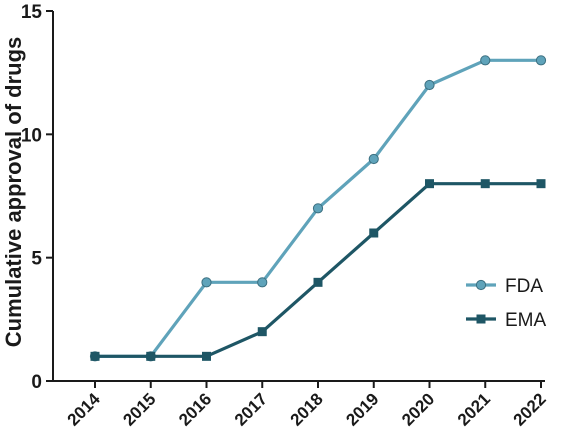 This screenshot has height=445, width=568. I want to click on y-tick-label: 10, so click(31, 135).